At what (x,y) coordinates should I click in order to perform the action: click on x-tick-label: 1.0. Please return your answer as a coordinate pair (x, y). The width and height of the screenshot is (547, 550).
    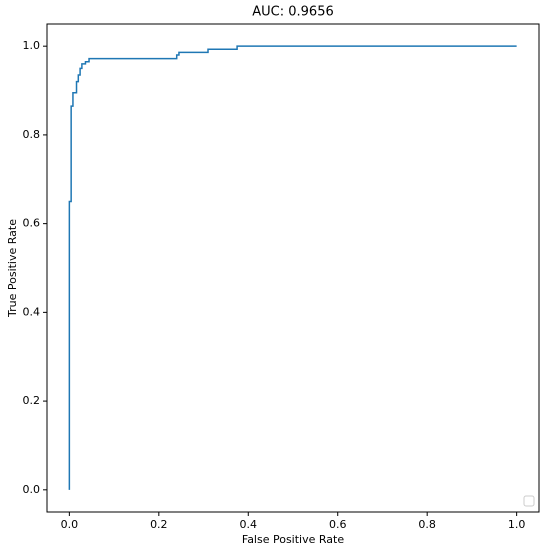
    Looking at the image, I should click on (517, 524).